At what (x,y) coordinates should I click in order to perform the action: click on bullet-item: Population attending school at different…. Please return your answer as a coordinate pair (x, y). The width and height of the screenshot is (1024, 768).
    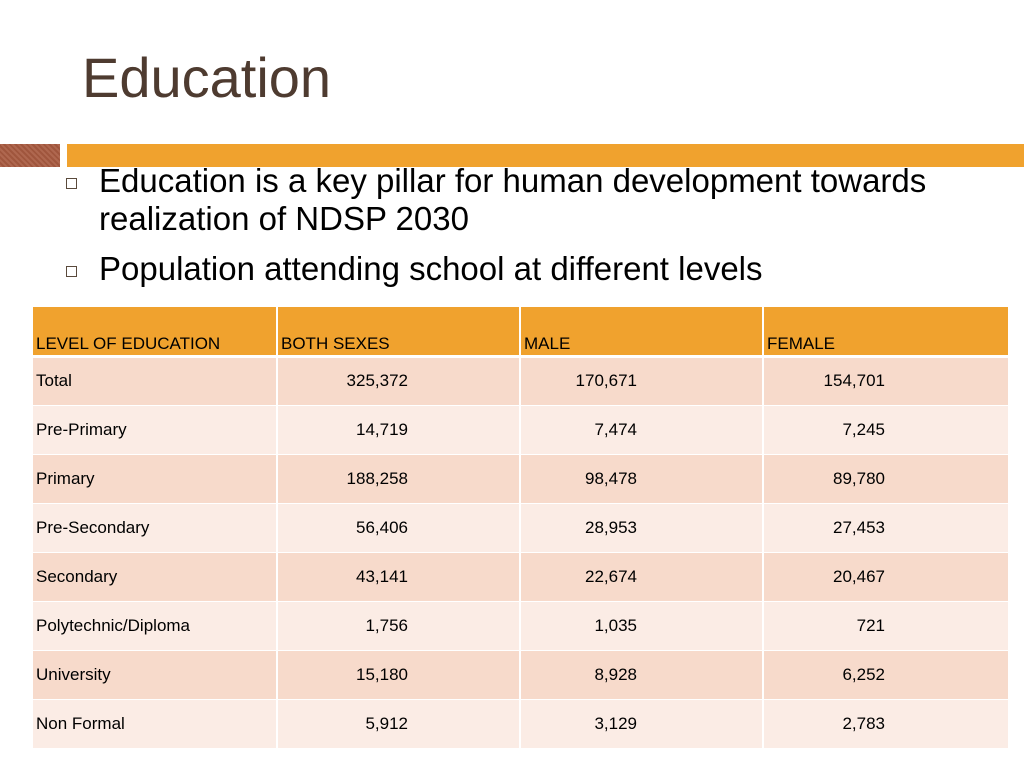
    Looking at the image, I should click on (531, 269).